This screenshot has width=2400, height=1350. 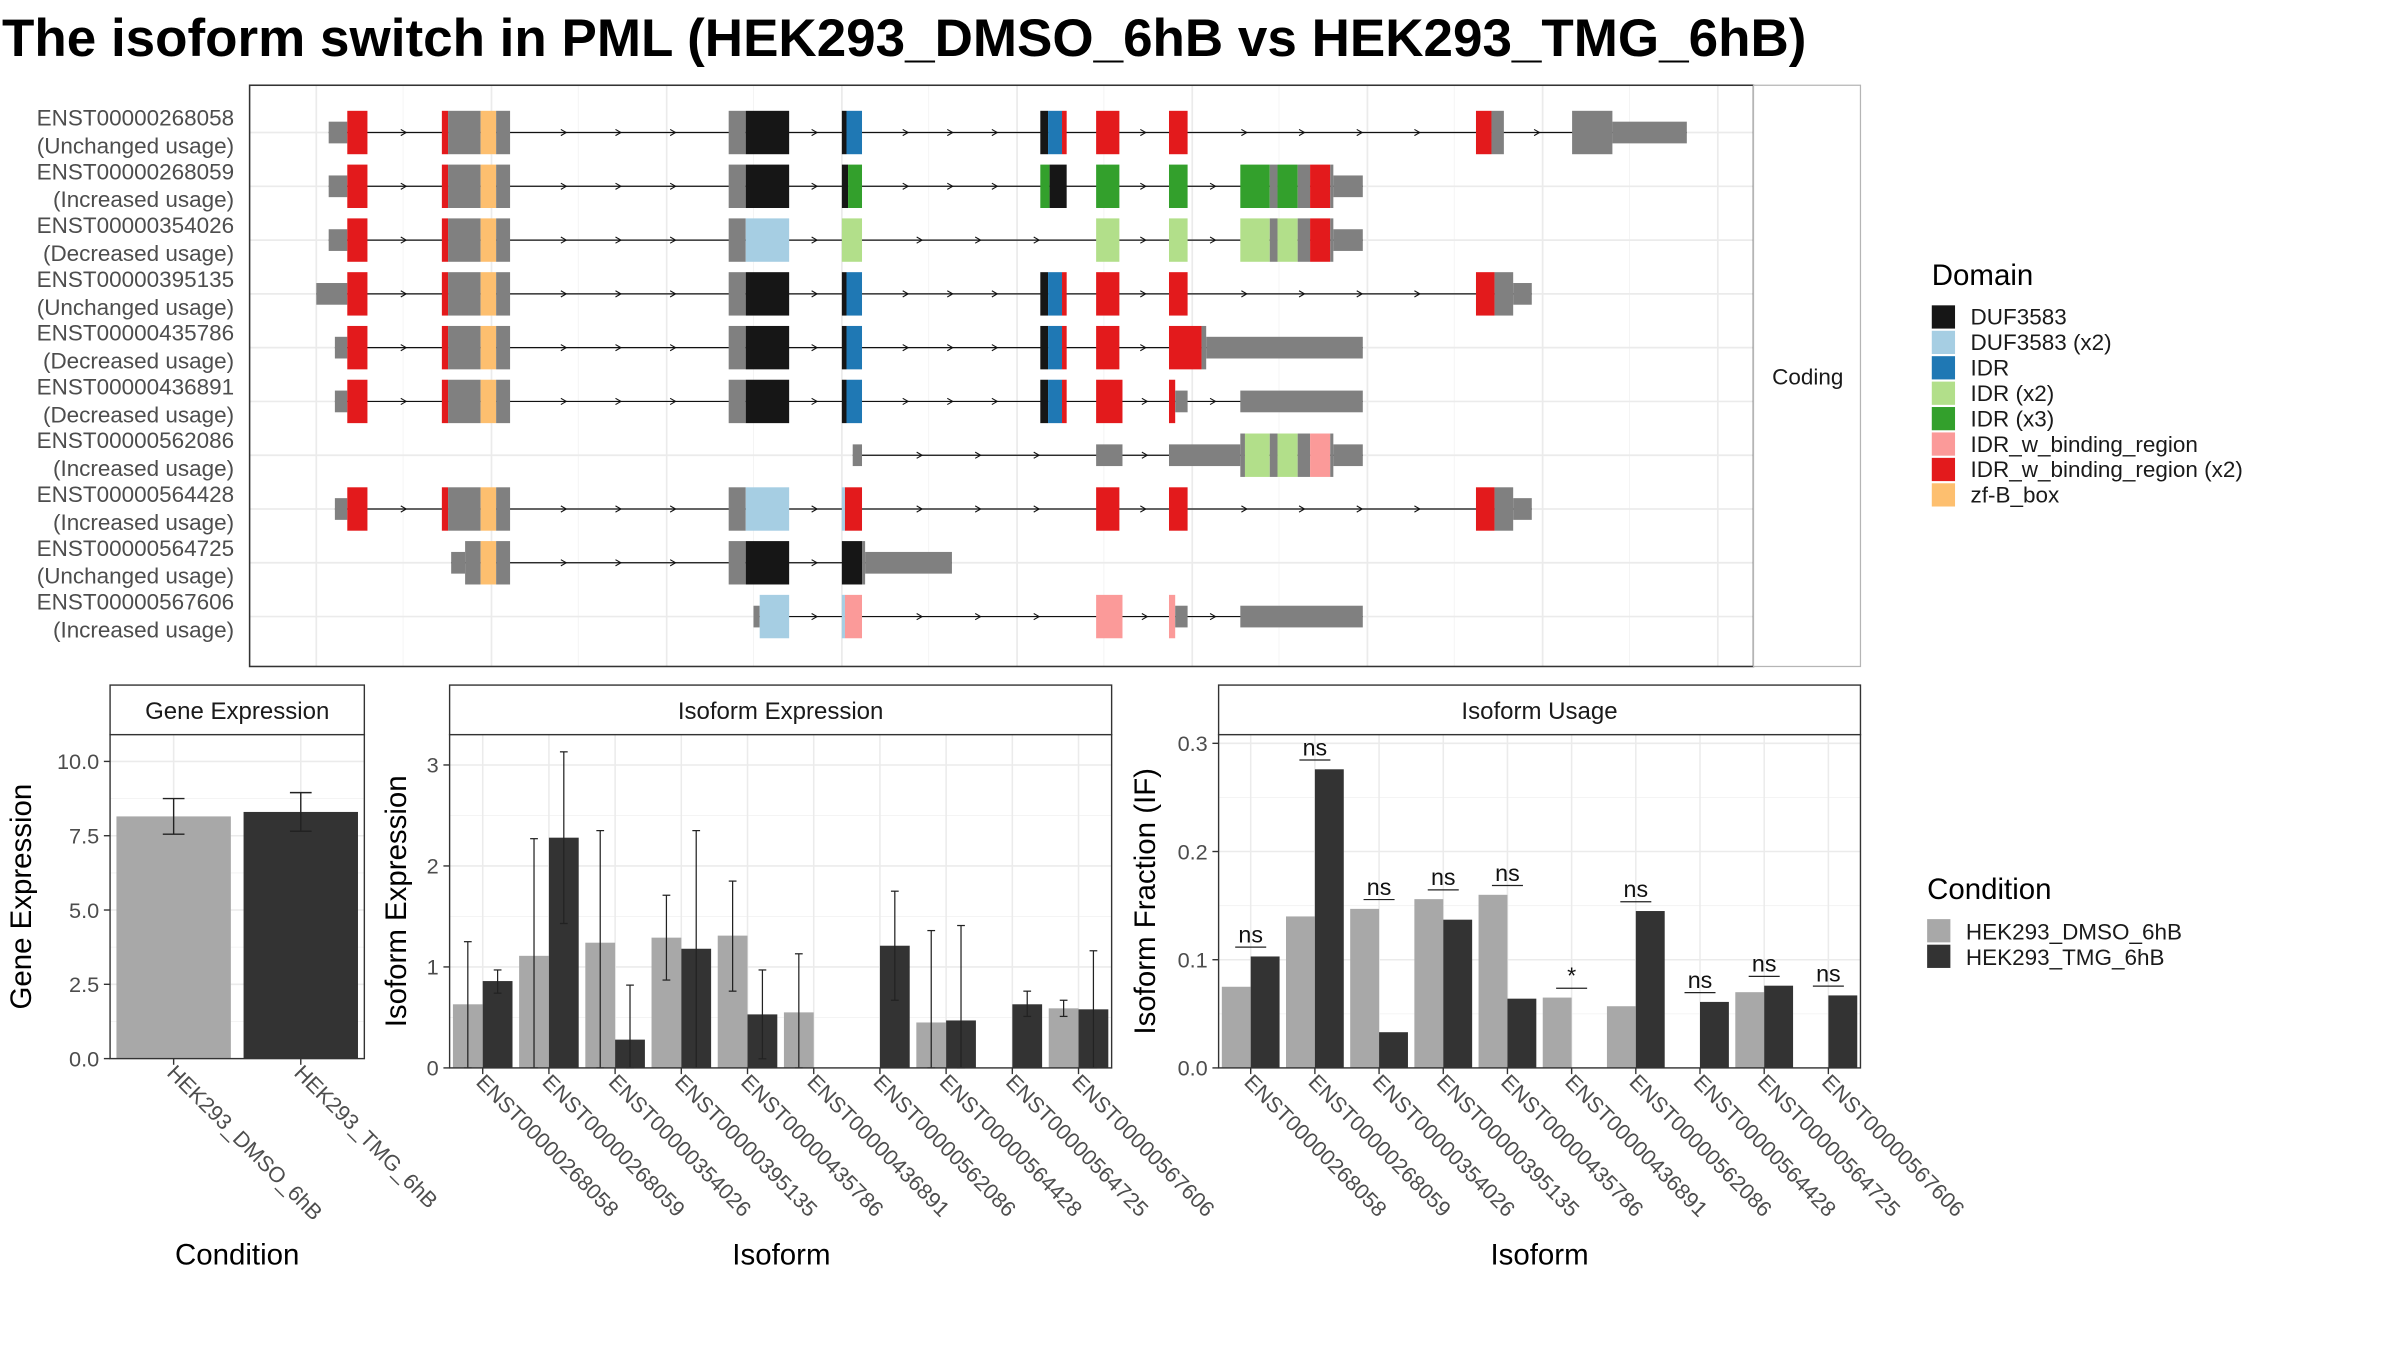 What do you see at coordinates (143, 629) in the screenshot?
I see `transcript-usage-label: (Increased usage)` at bounding box center [143, 629].